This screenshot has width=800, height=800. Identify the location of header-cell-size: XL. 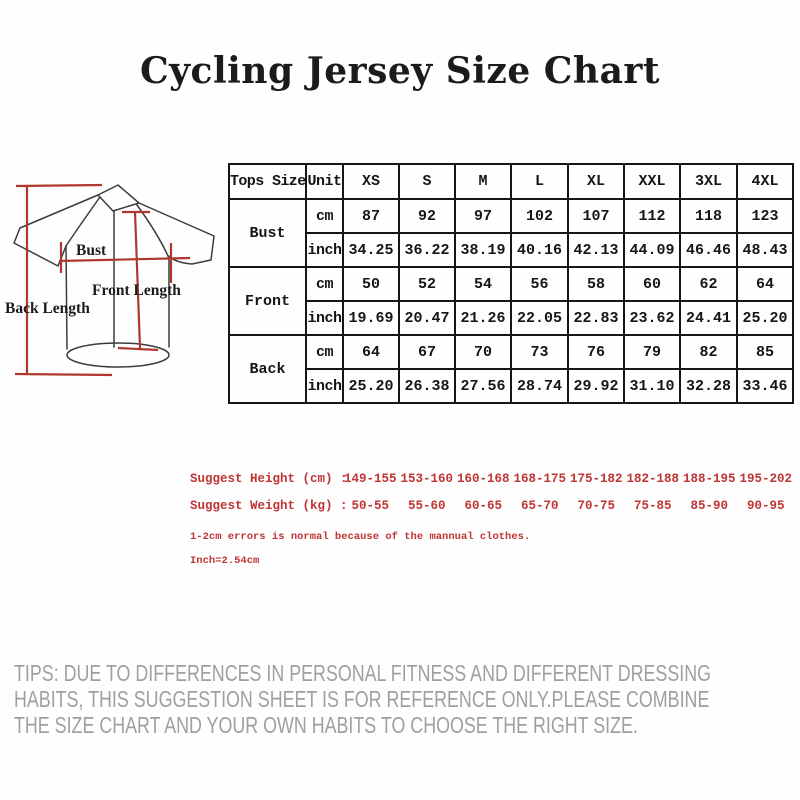
(596, 181).